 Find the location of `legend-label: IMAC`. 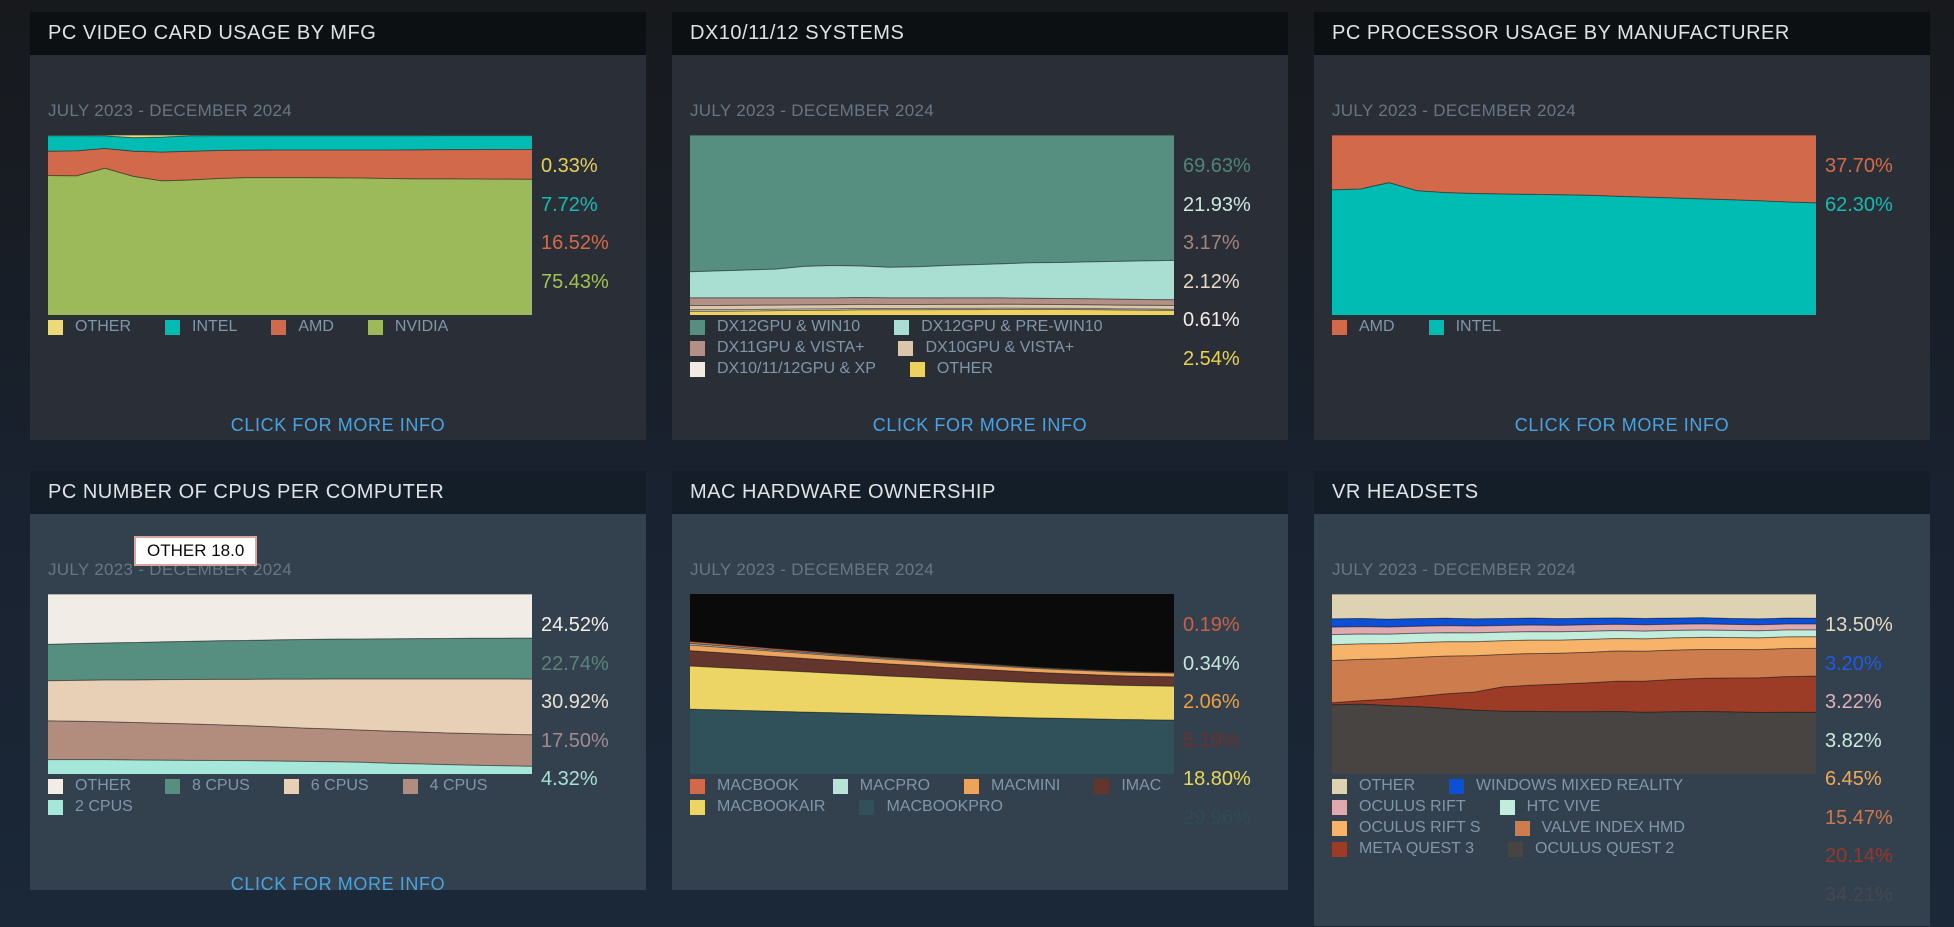

legend-label: IMAC is located at coordinates (1141, 785).